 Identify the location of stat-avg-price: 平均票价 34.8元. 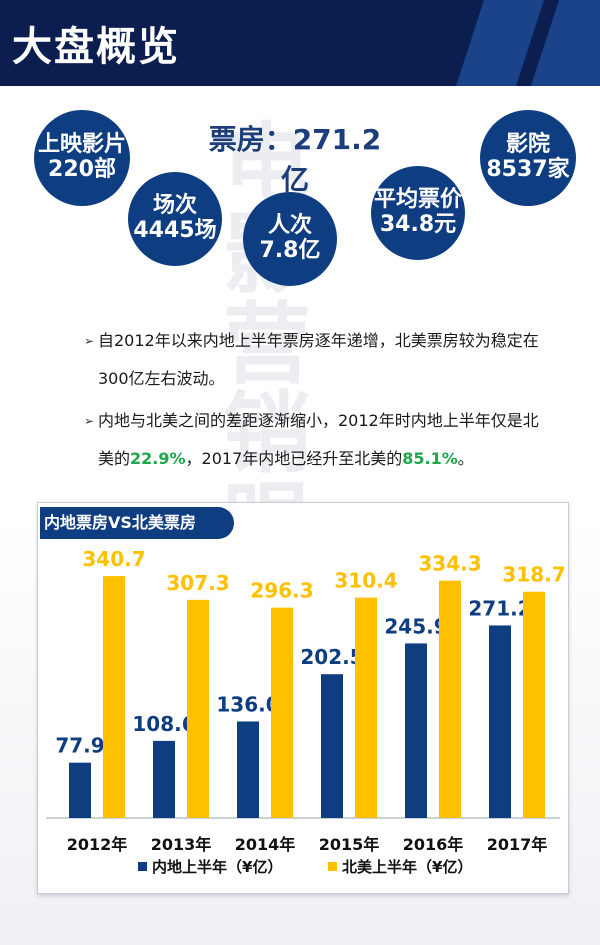
(418, 213).